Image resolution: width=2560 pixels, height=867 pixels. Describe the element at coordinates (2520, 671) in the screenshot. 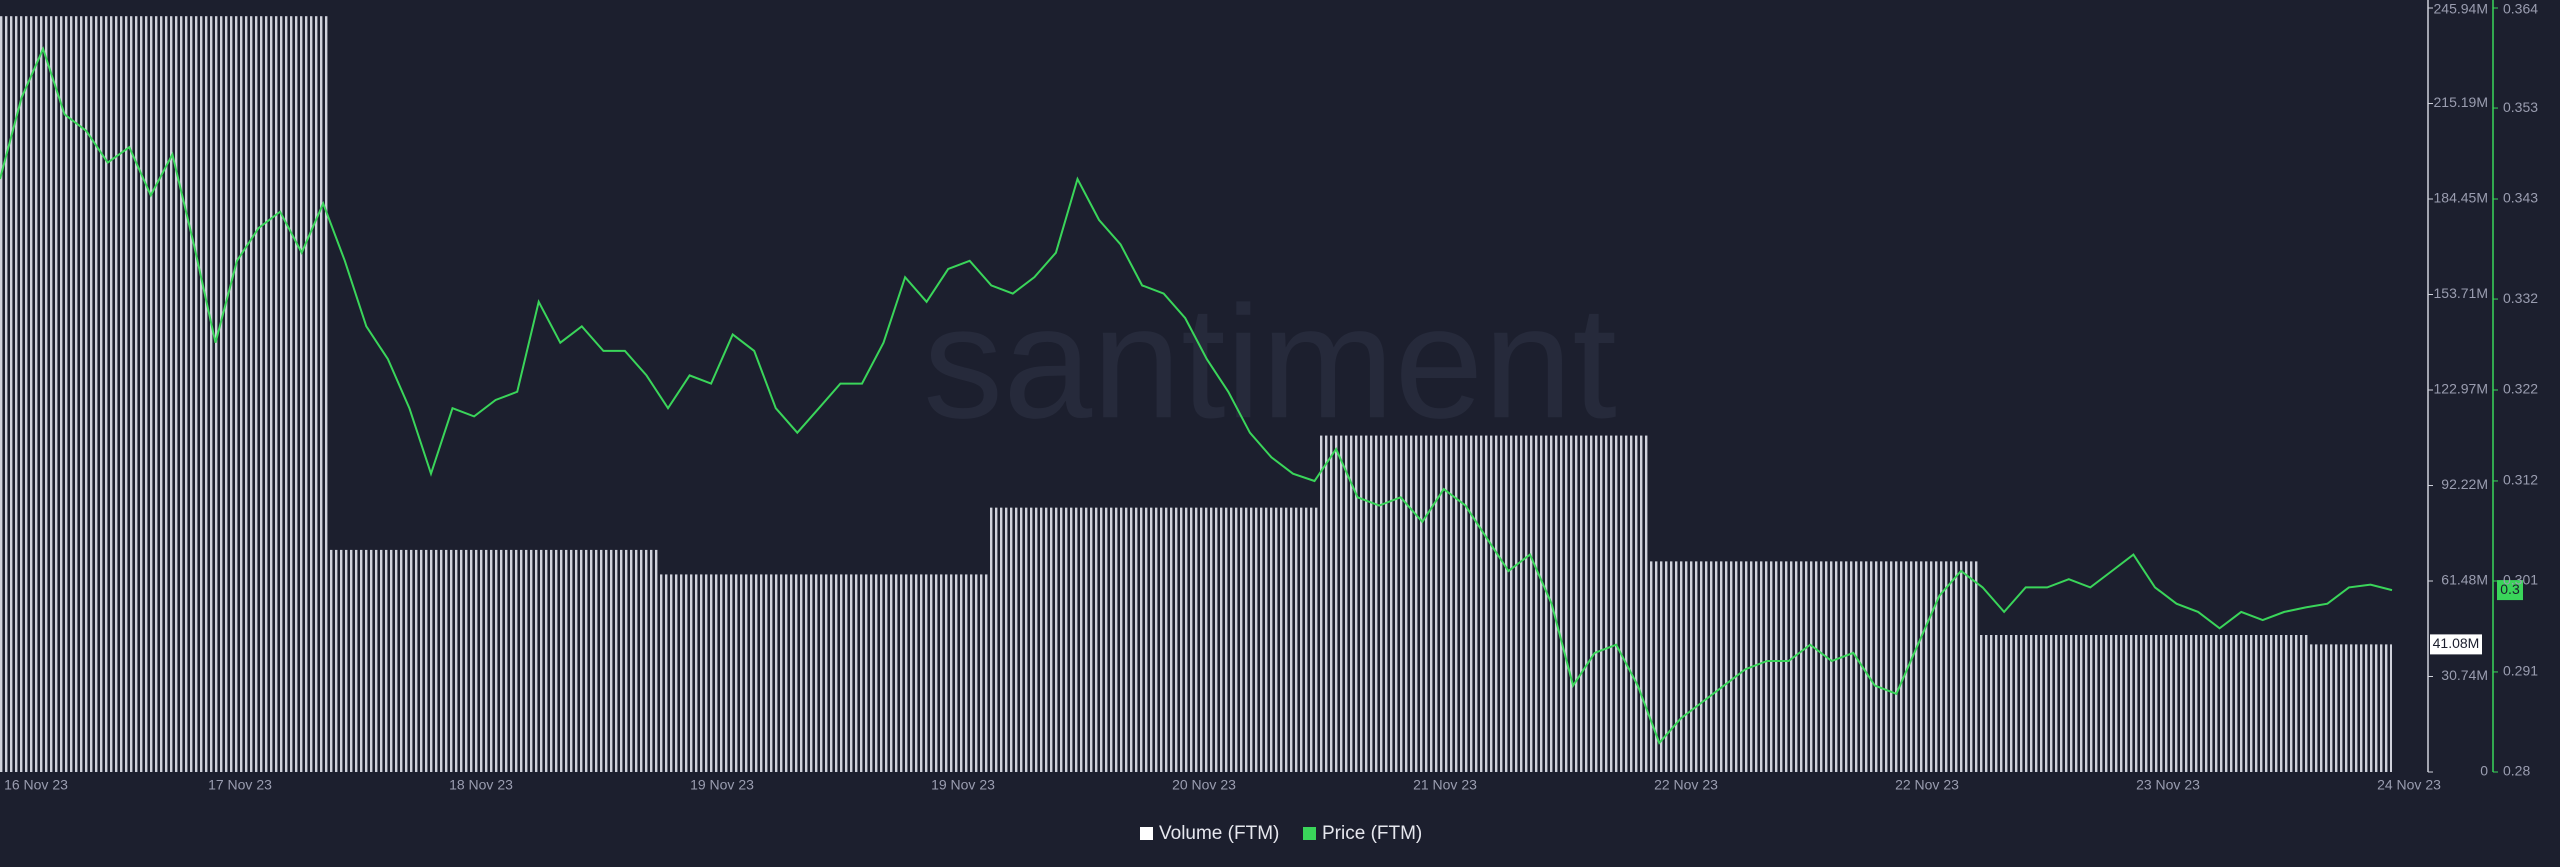

I see `y2-tick-label: 0.291` at that location.